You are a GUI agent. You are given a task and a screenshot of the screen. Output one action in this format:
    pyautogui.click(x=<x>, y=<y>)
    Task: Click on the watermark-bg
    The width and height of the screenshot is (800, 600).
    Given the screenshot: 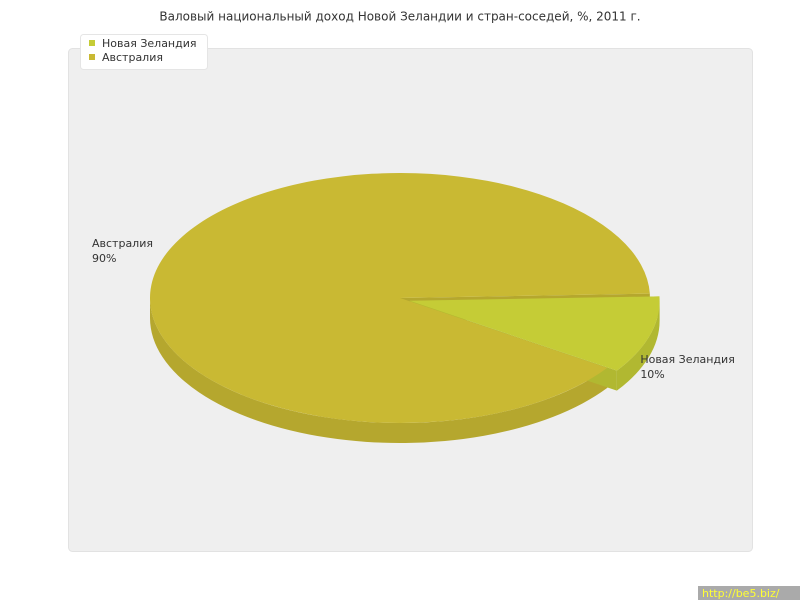 What is the action you would take?
    pyautogui.click(x=749, y=593)
    